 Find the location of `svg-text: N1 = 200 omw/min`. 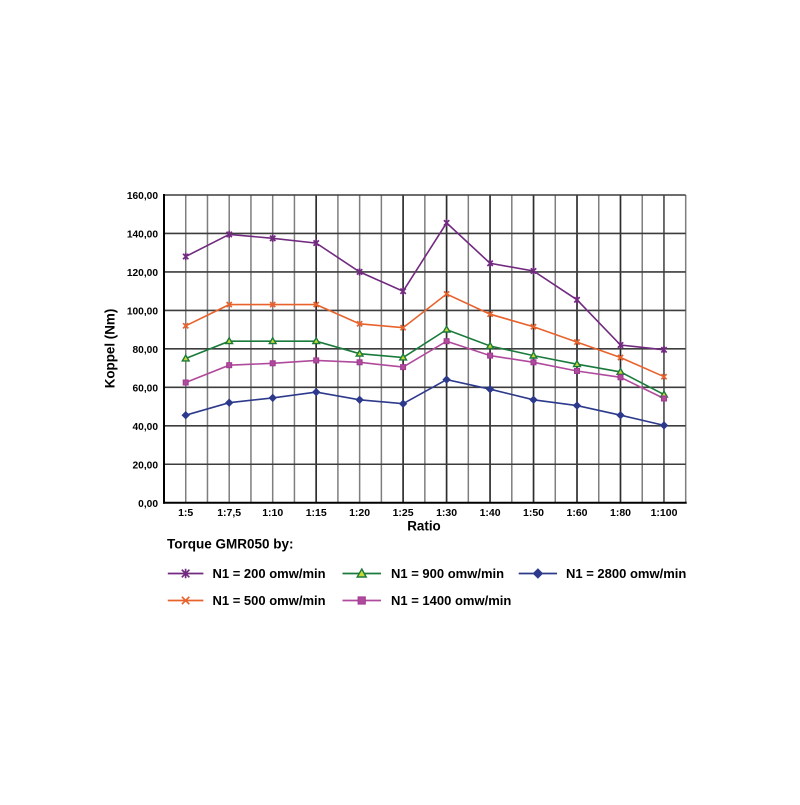

svg-text: N1 = 200 omw/min is located at coordinates (269, 573).